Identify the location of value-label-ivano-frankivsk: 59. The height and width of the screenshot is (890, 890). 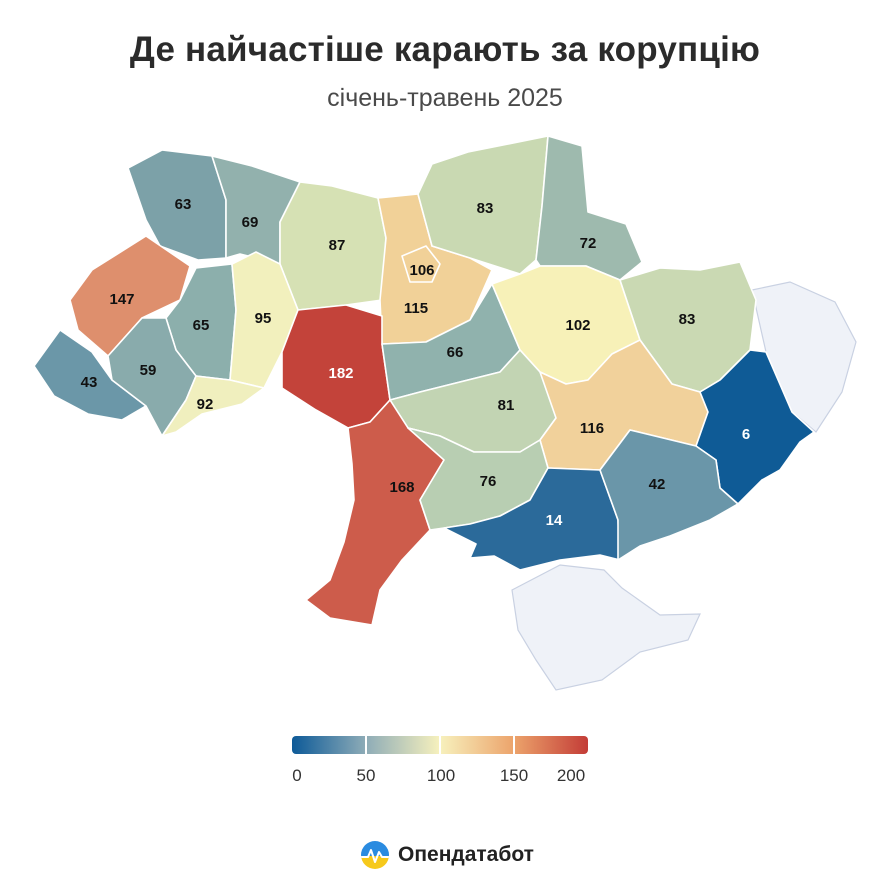
(148, 370).